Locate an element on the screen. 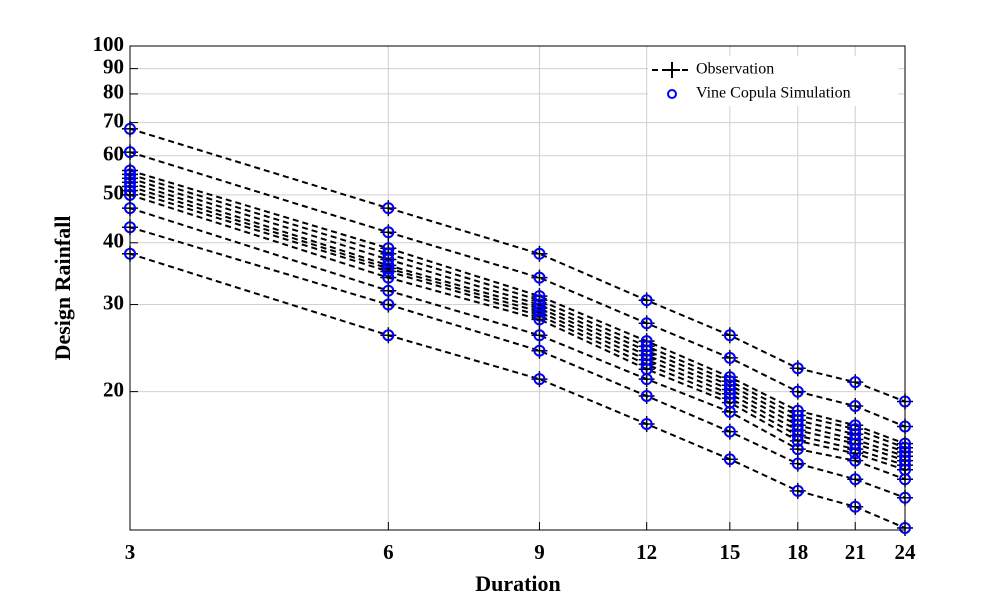 The image size is (1000, 600). legend-box is located at coordinates (773, 81).